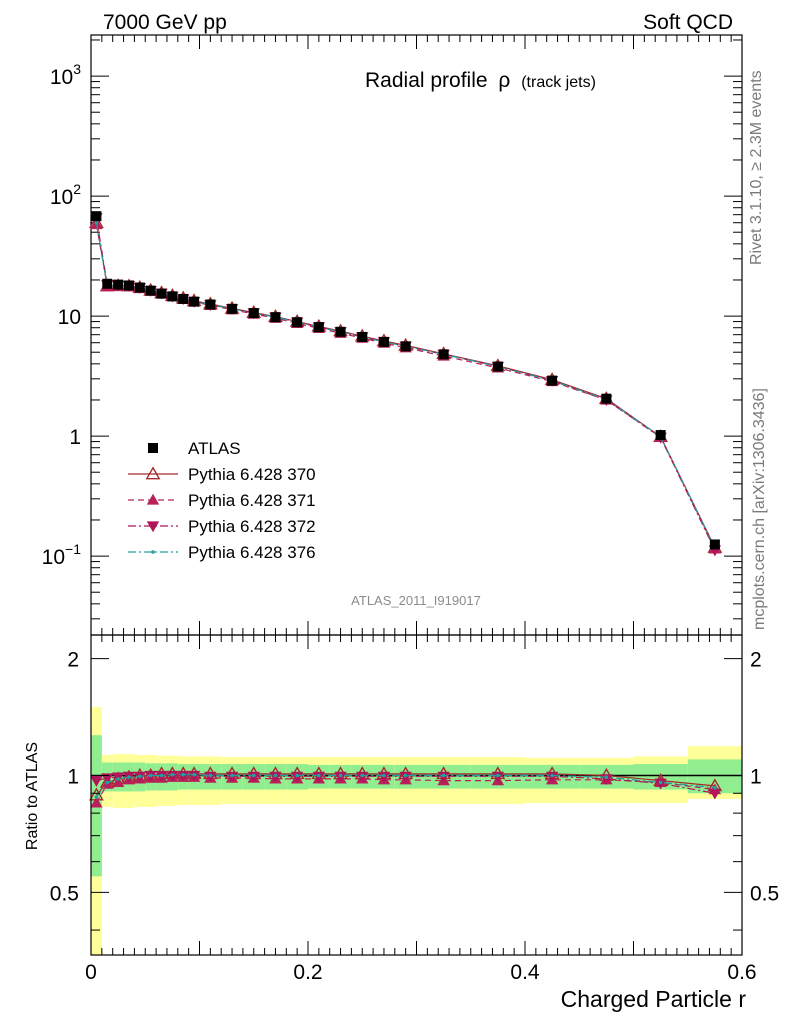 The image size is (786, 1024). I want to click on x-tick-label: 0, so click(91, 972).